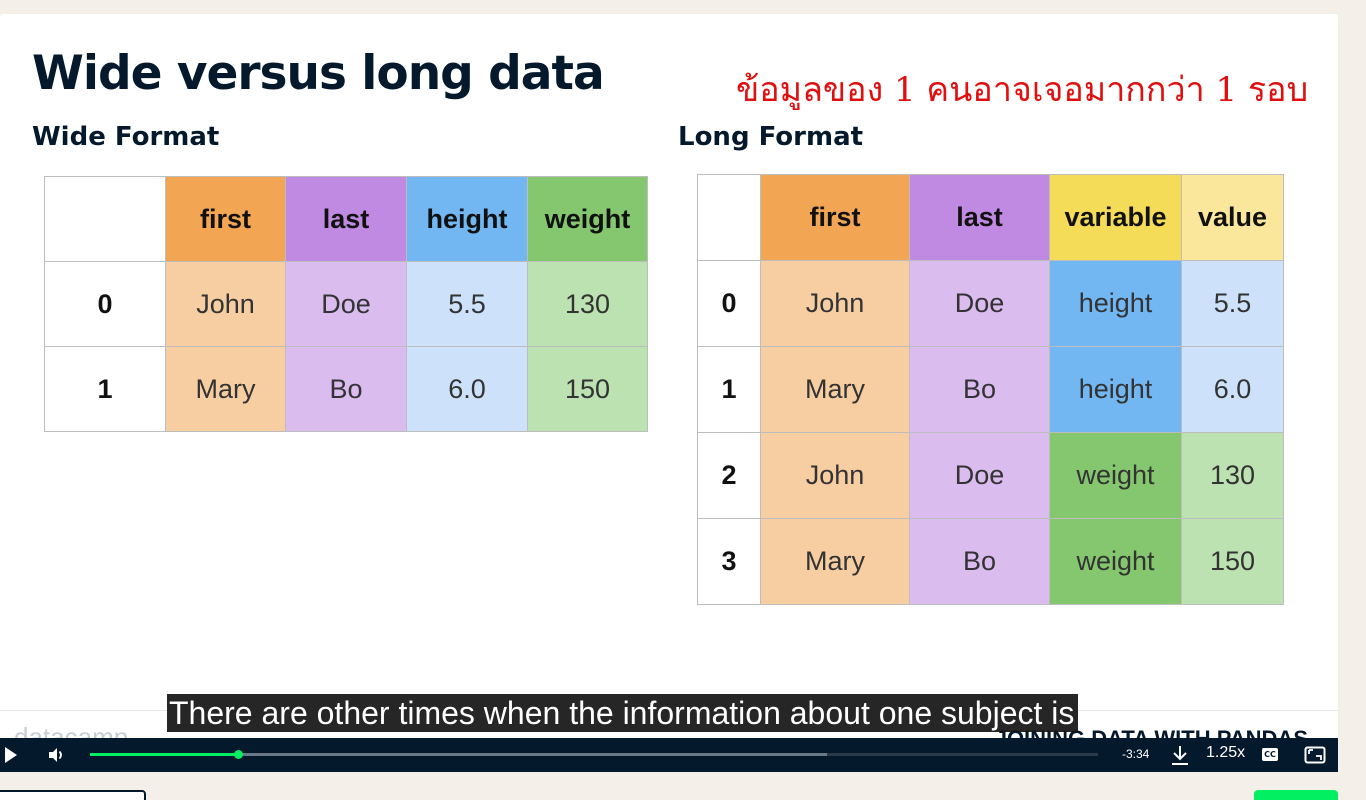  I want to click on video-controls-bar: -3:34 1.25x CC, so click(669, 755).